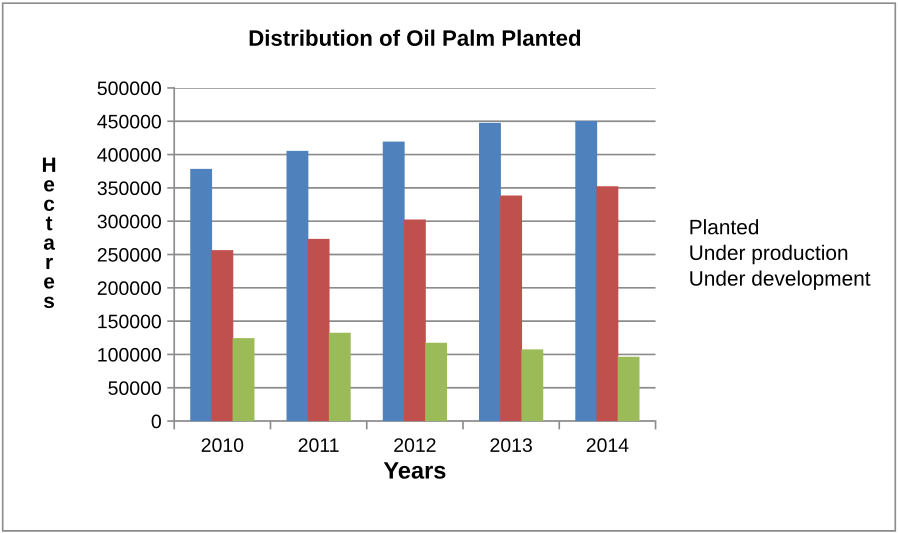 The width and height of the screenshot is (898, 533). What do you see at coordinates (318, 445) in the screenshot?
I see `x-tick-label: 2011` at bounding box center [318, 445].